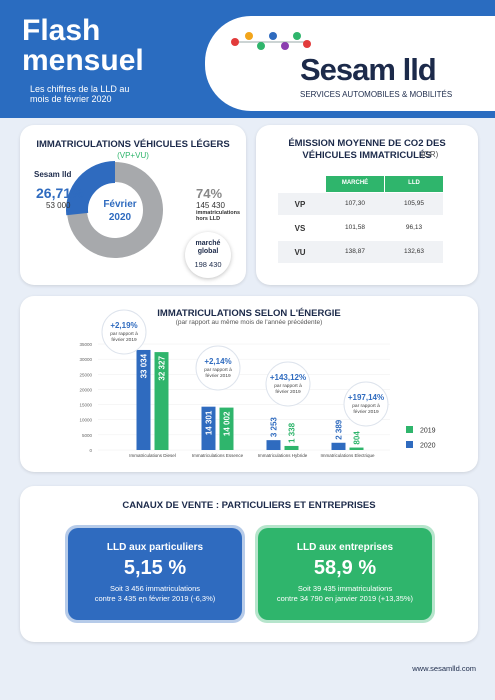  Describe the element at coordinates (60, 193) in the screenshot. I see `lld-share: 26,71%` at that location.